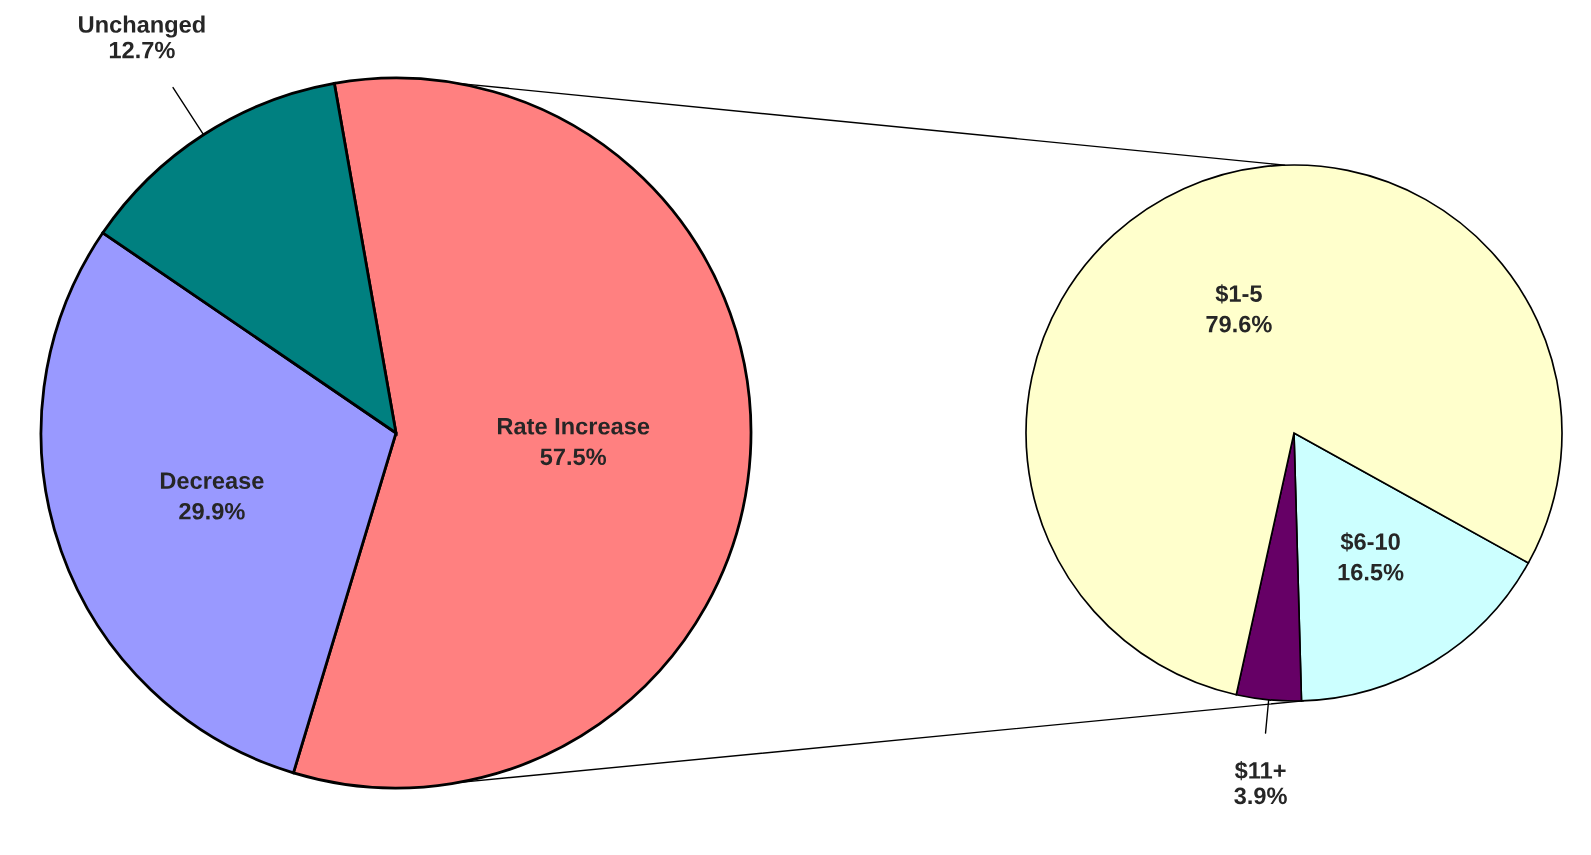  I want to click on slice-label: Unchanged, so click(142, 26).